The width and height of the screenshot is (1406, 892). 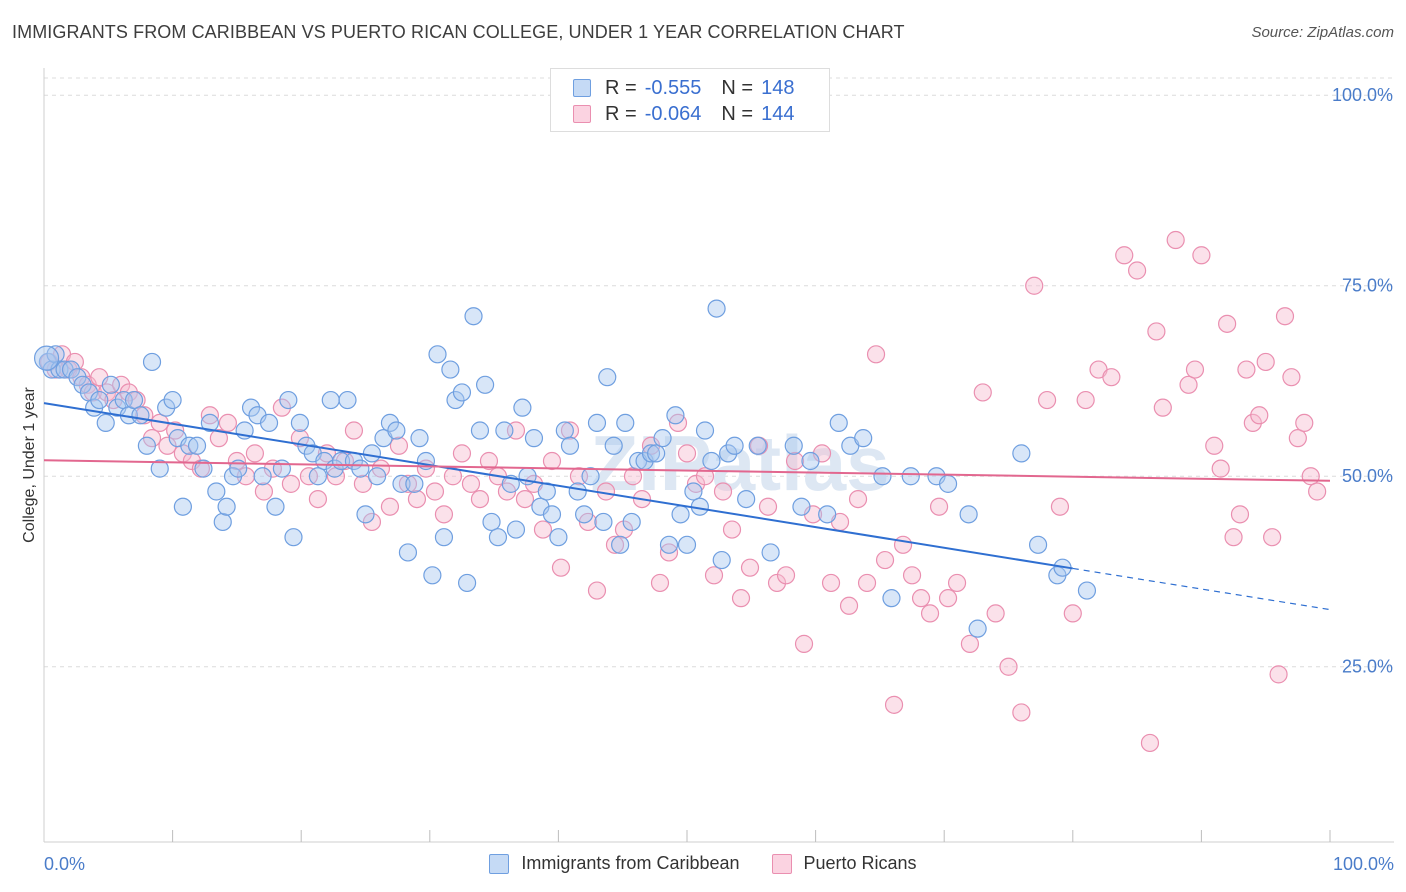 What do you see at coordinates (683, 88) in the screenshot?
I see `legend-row-caribbean: R = -0.555 N = 148` at bounding box center [683, 88].